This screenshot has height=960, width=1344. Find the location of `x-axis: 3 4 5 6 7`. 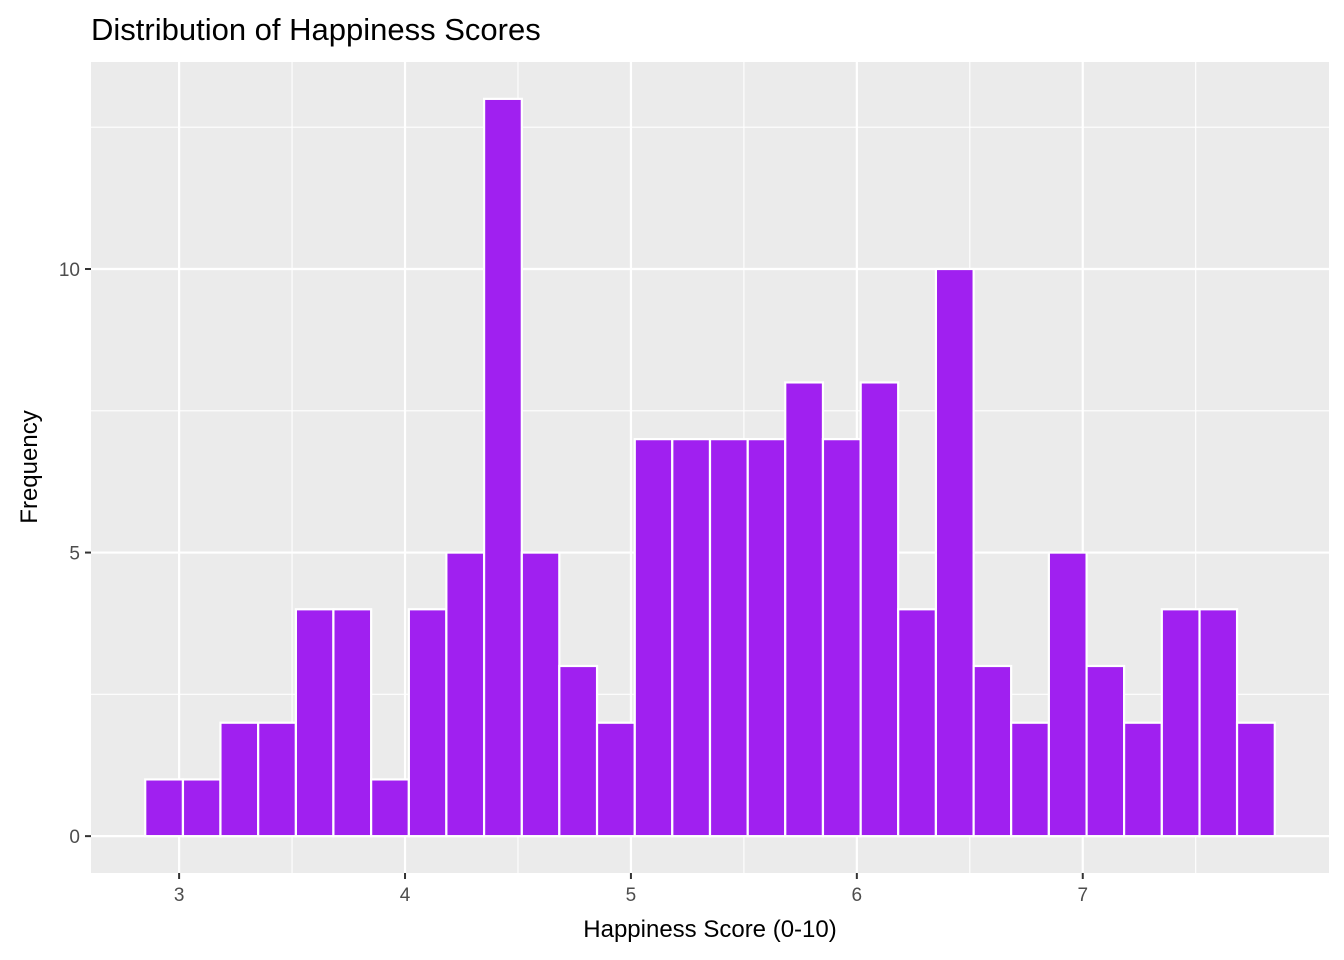

x-axis: 3 4 5 6 7 is located at coordinates (631, 889).